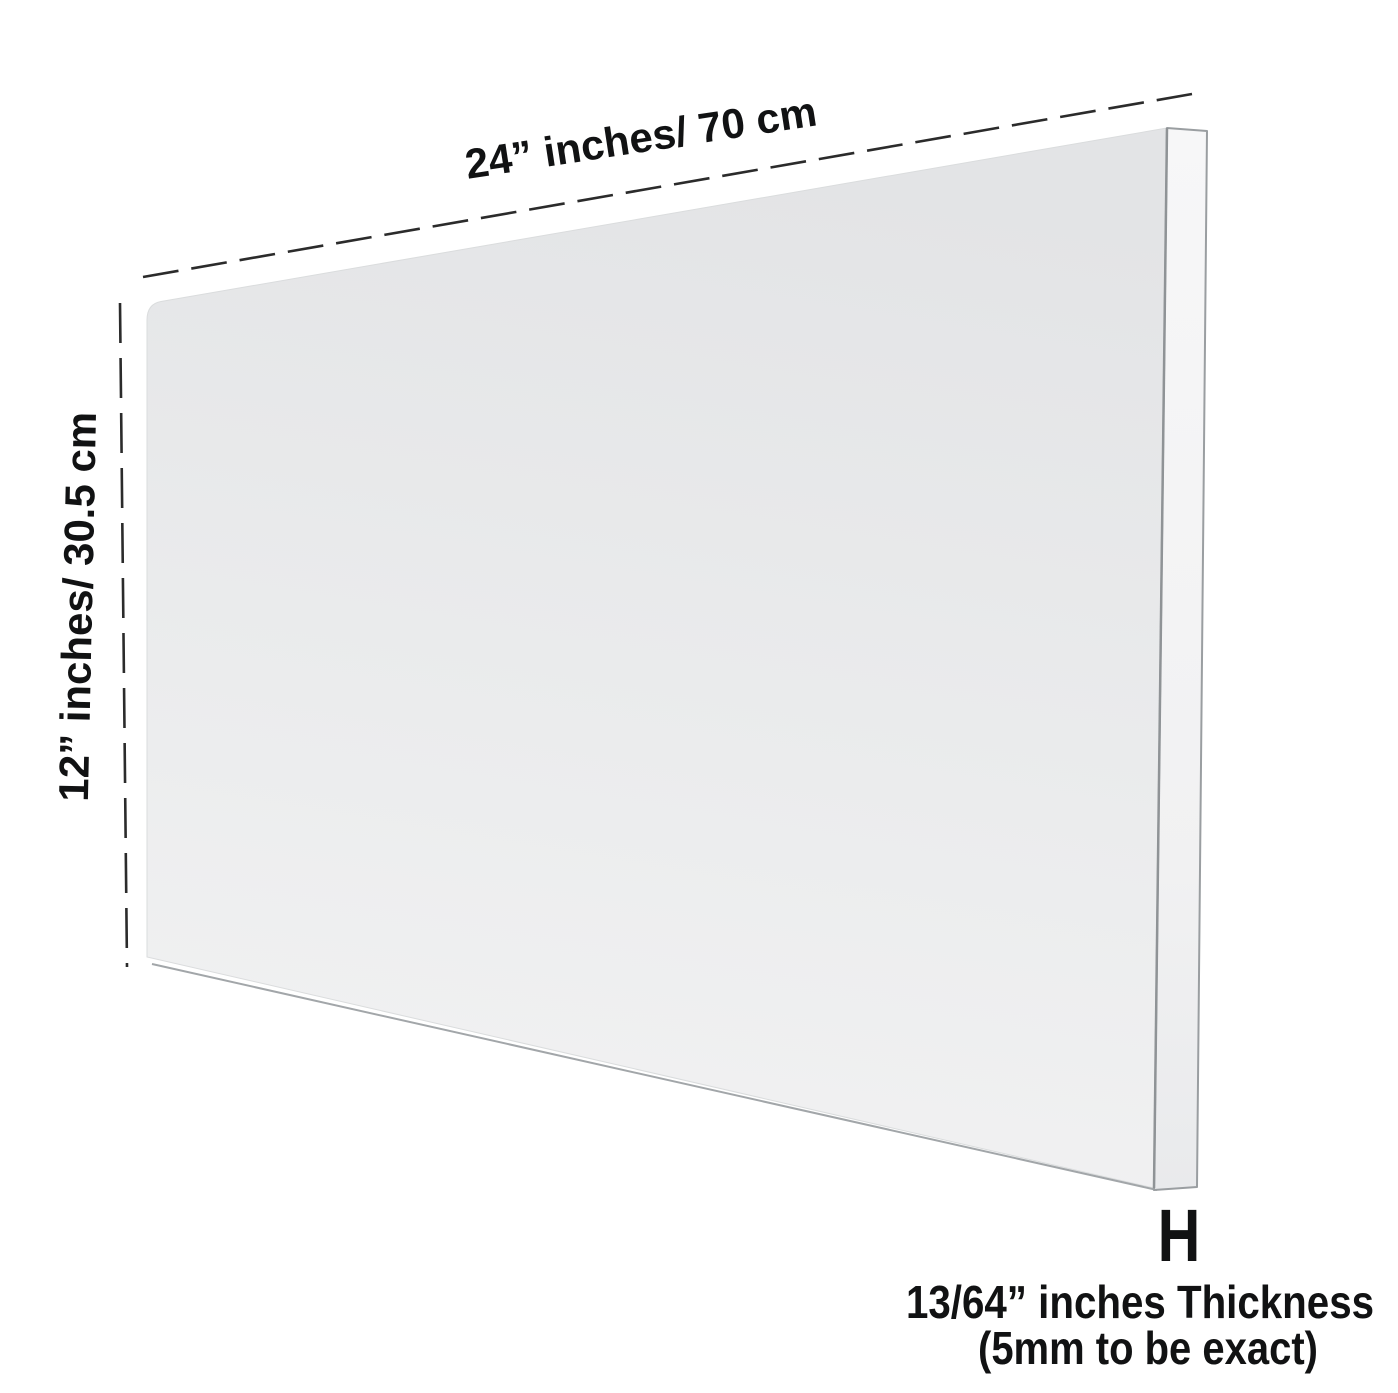 The image size is (1398, 1393). I want to click on width-dimension-label: 24” inches/ 70 cm, so click(641, 138).